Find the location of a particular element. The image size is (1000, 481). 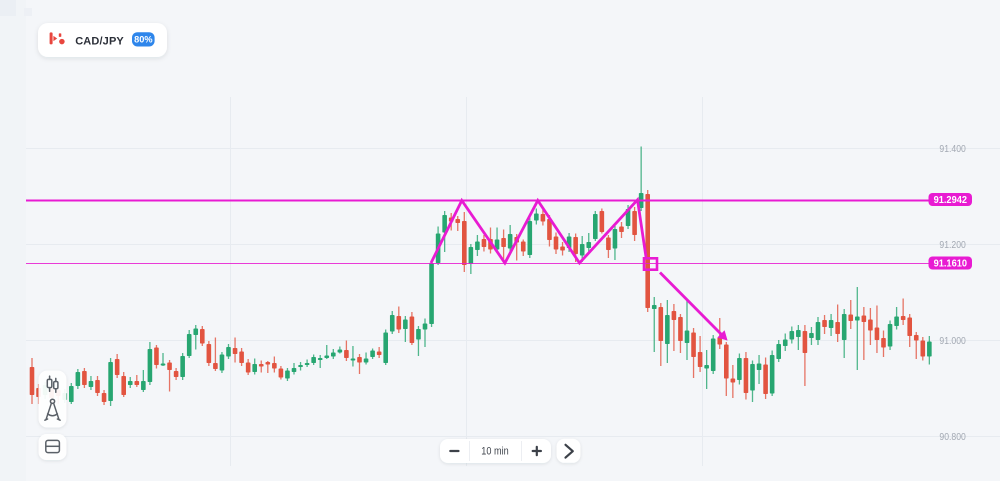

svg-text: 91.400 is located at coordinates (952, 149).